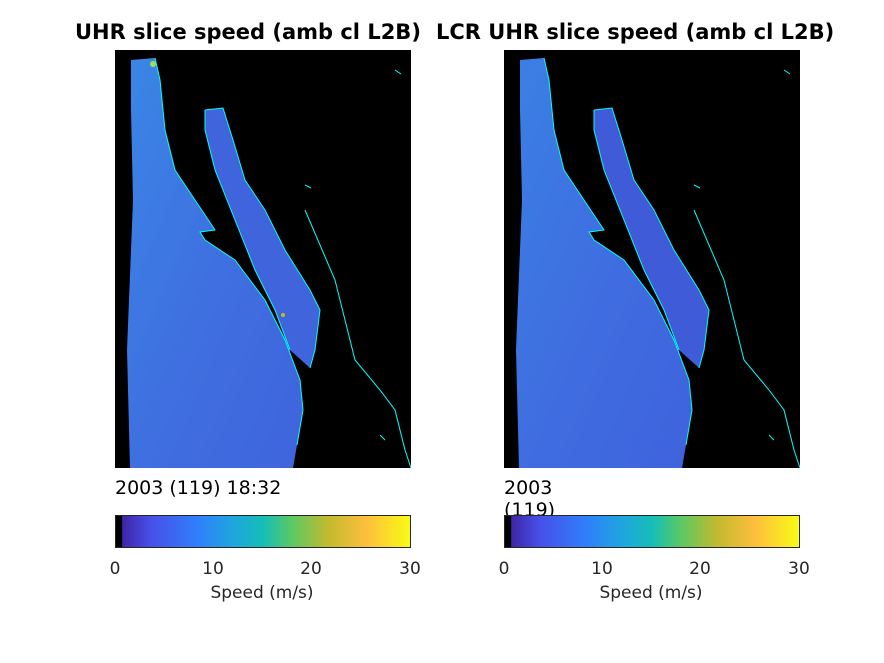 Image resolution: width=884 pixels, height=663 pixels. What do you see at coordinates (635, 32) in the screenshot?
I see `panel-title: LCR UHR slice speed (amb cl L2B)` at bounding box center [635, 32].